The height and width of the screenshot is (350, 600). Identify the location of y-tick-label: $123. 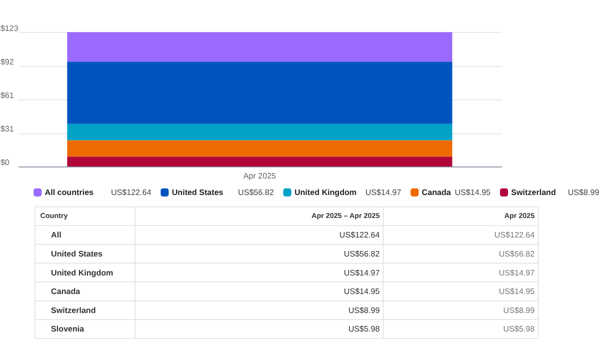
(9, 28).